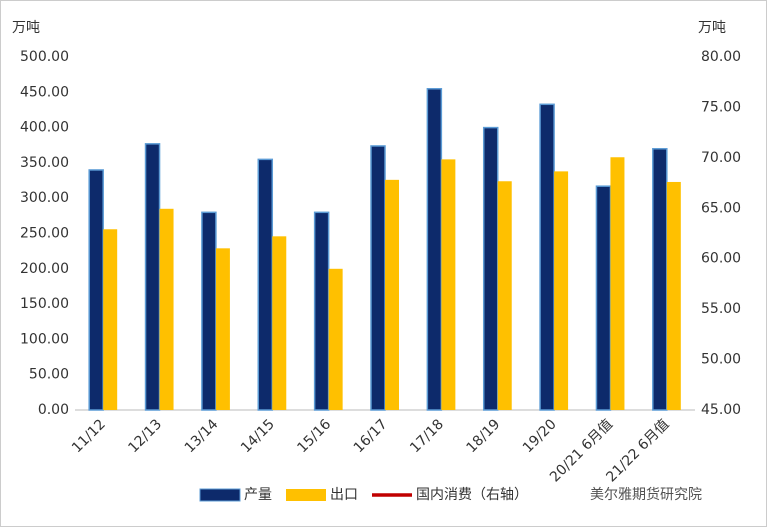 This screenshot has height=527, width=767. What do you see at coordinates (44, 198) in the screenshot?
I see `y-tick-label: 300.00` at bounding box center [44, 198].